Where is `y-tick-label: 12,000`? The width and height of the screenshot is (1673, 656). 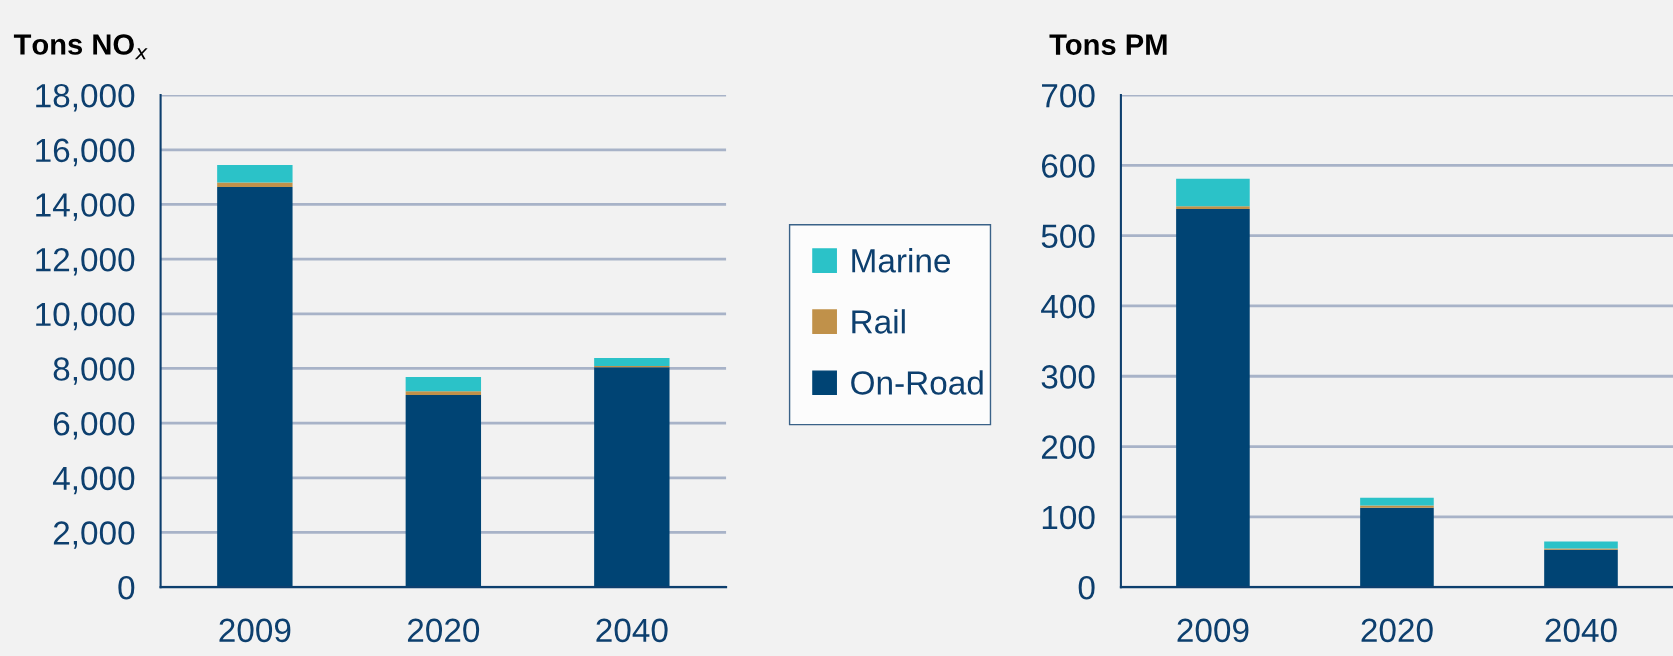 y-tick-label: 12,000 is located at coordinates (85, 261).